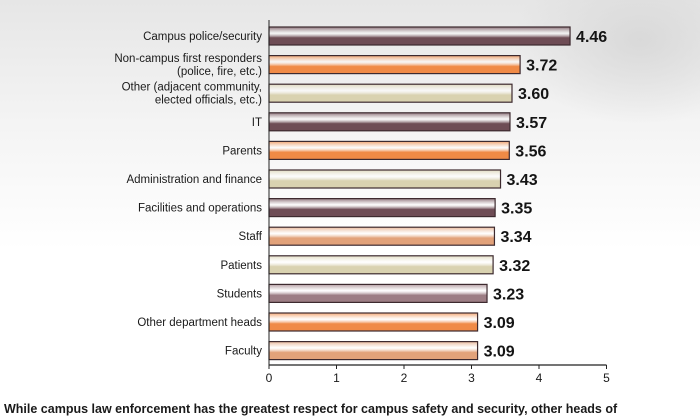  What do you see at coordinates (539, 378) in the screenshot?
I see `x-tick-label: 4` at bounding box center [539, 378].